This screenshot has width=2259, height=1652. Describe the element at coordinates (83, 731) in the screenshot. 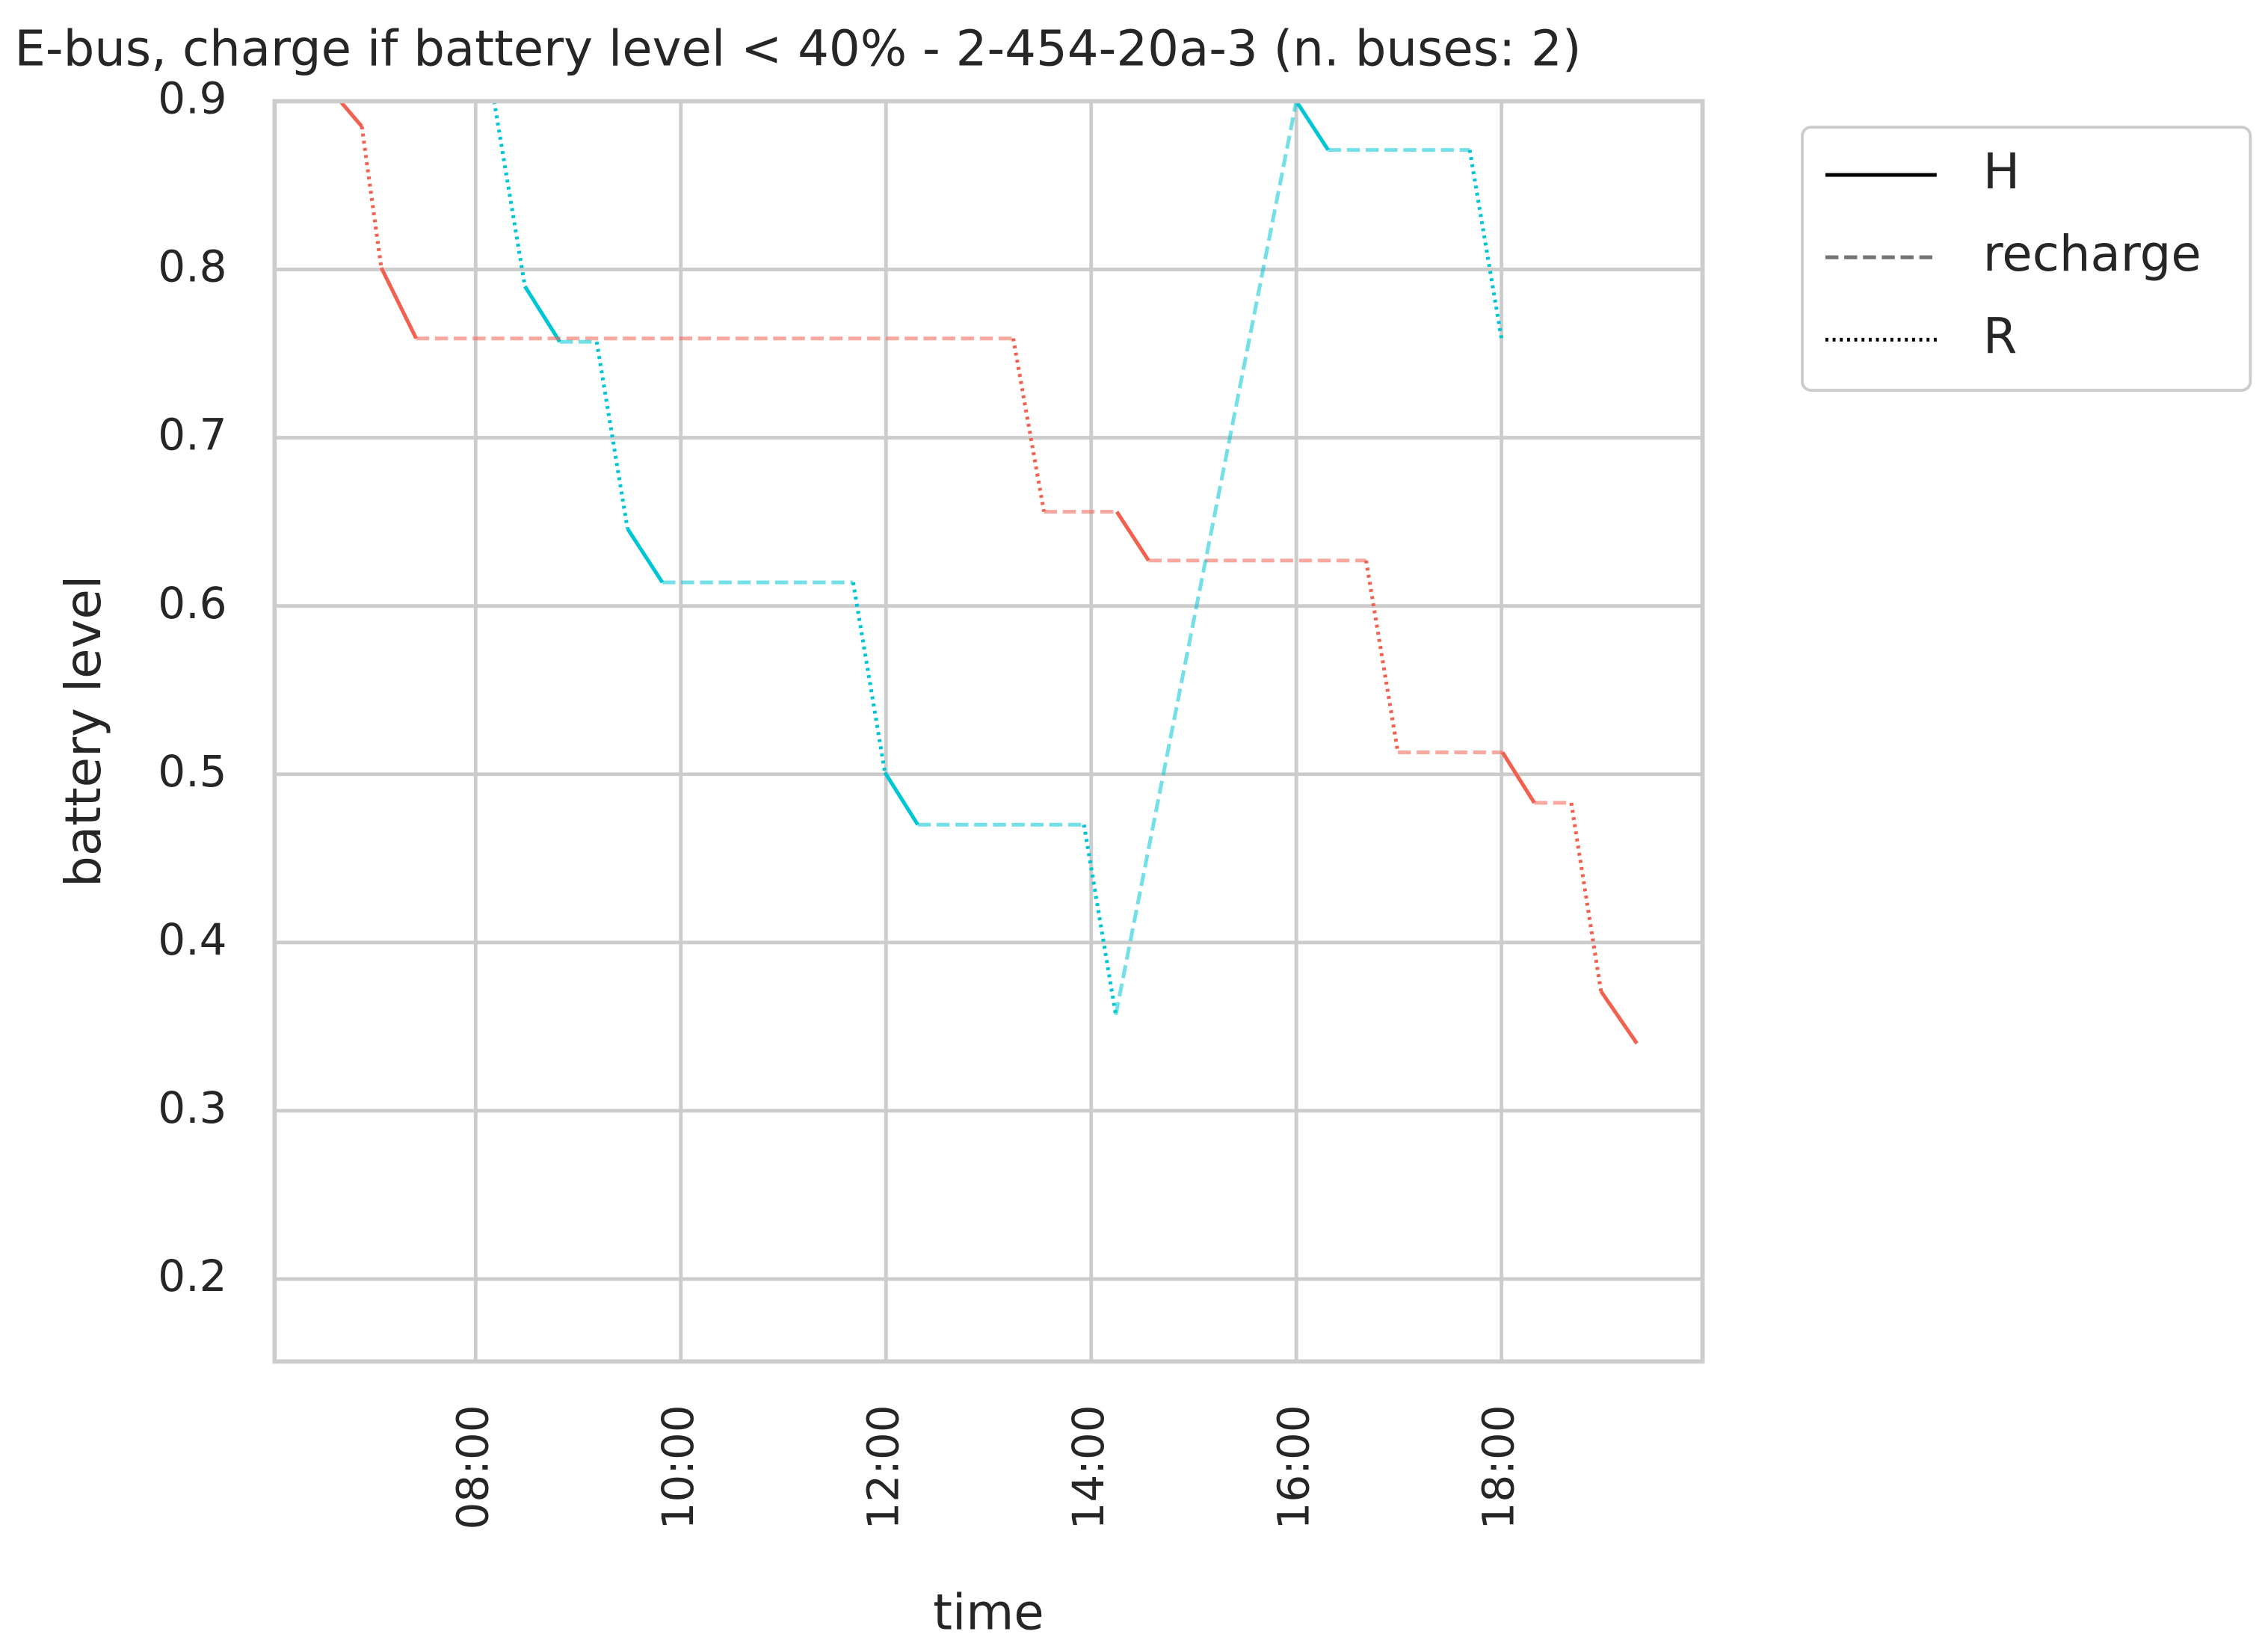

I see `y-axis-label: battery level` at that location.